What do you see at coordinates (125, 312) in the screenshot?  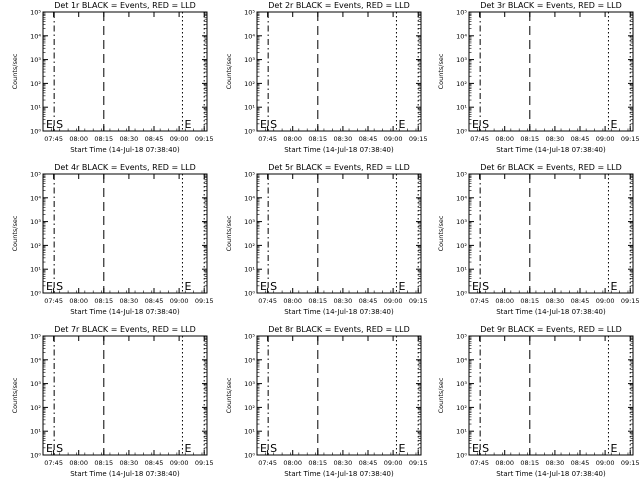 I see `x-axis-label: Start Time (14-Jul-18 07:38:40)` at bounding box center [125, 312].